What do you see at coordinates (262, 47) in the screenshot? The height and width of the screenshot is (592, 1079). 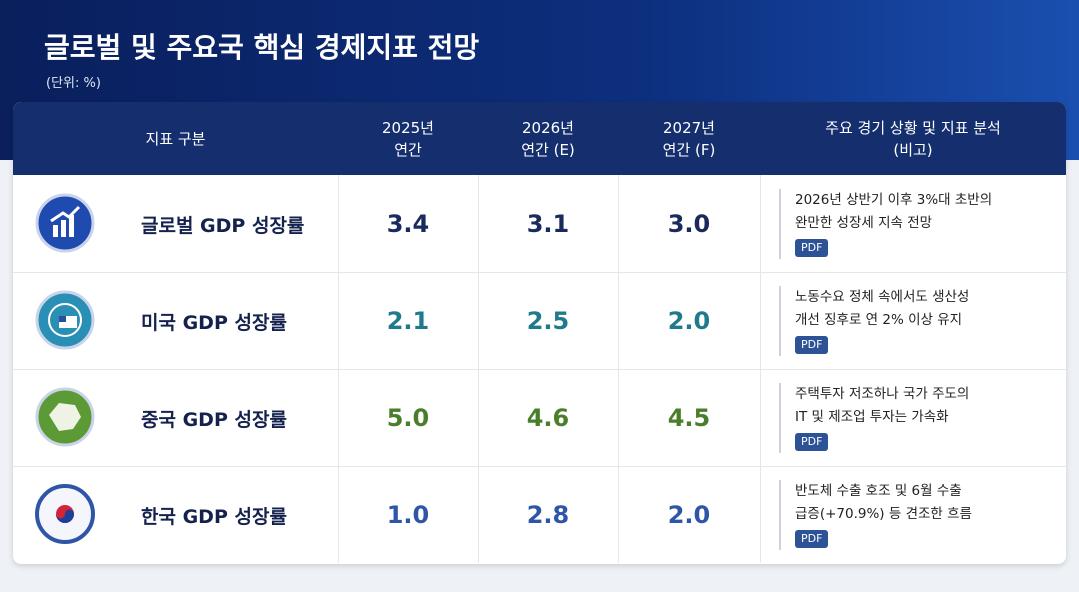 I see `title: 글로벌 및 주요국 핵심 경제지표 전망` at bounding box center [262, 47].